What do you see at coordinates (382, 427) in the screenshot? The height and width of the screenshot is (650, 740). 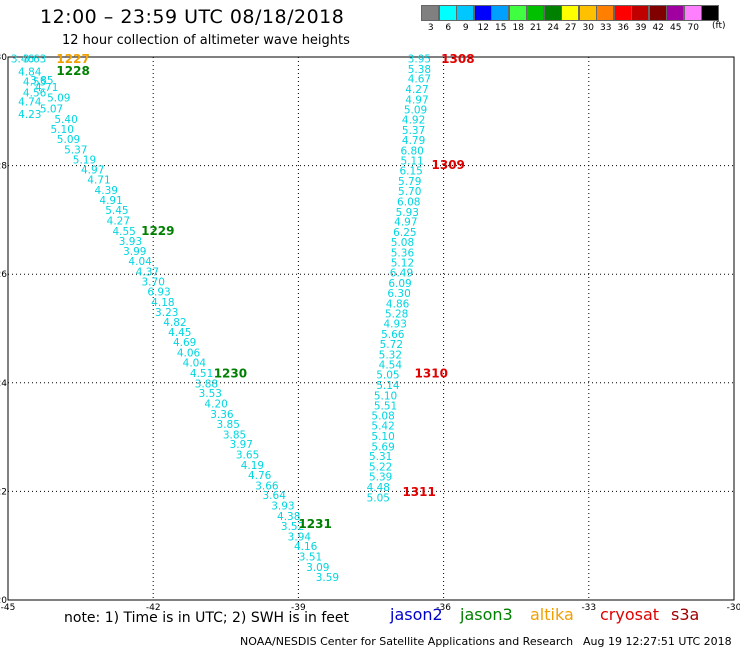 I see `swh-value: 5.42` at bounding box center [382, 427].